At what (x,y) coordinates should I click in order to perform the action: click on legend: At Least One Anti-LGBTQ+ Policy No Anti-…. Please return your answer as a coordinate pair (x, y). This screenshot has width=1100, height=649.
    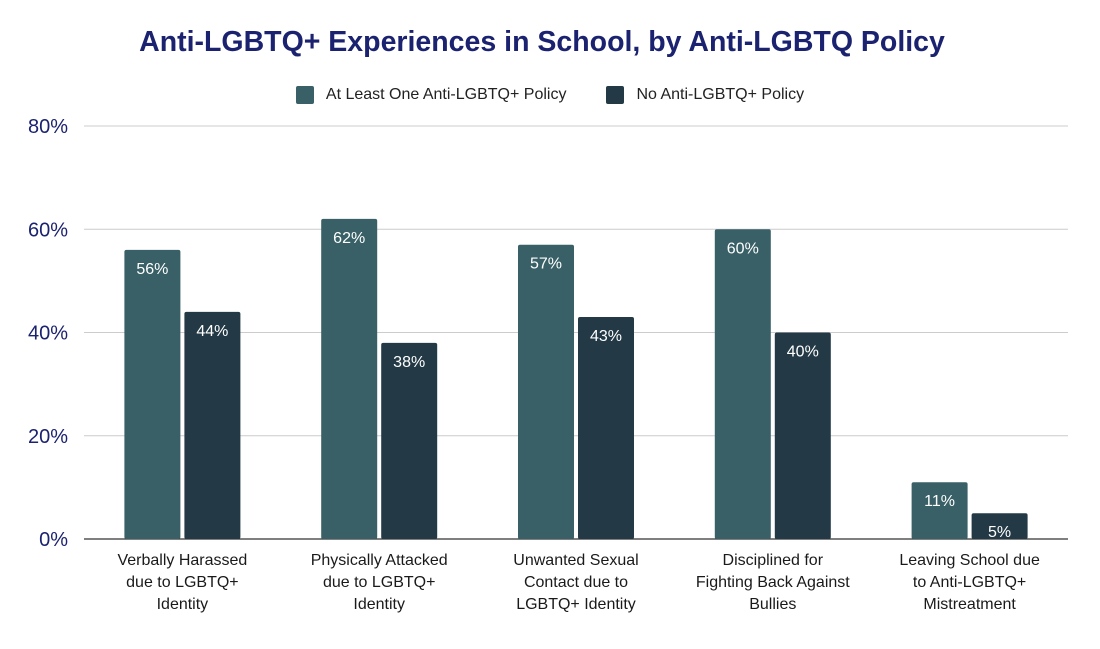
    Looking at the image, I should click on (550, 95).